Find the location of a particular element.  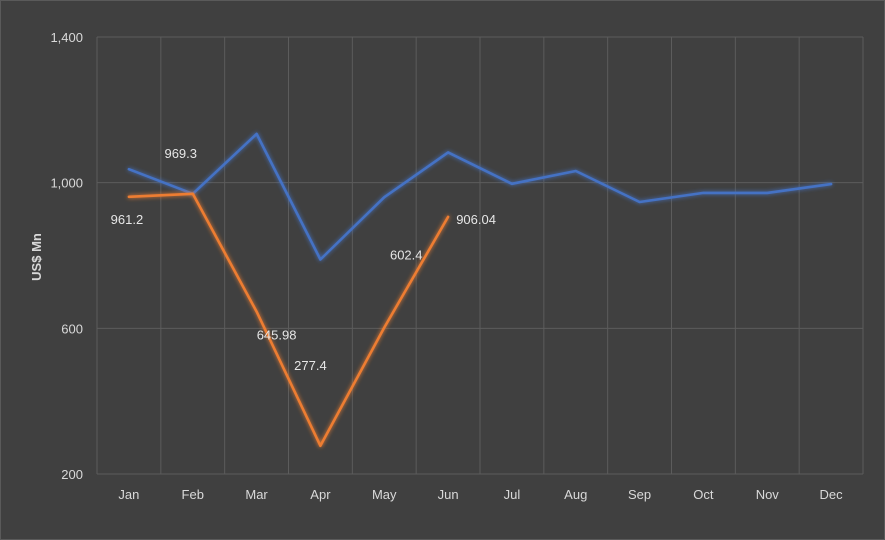

x-tick-label: Mar is located at coordinates (256, 494).